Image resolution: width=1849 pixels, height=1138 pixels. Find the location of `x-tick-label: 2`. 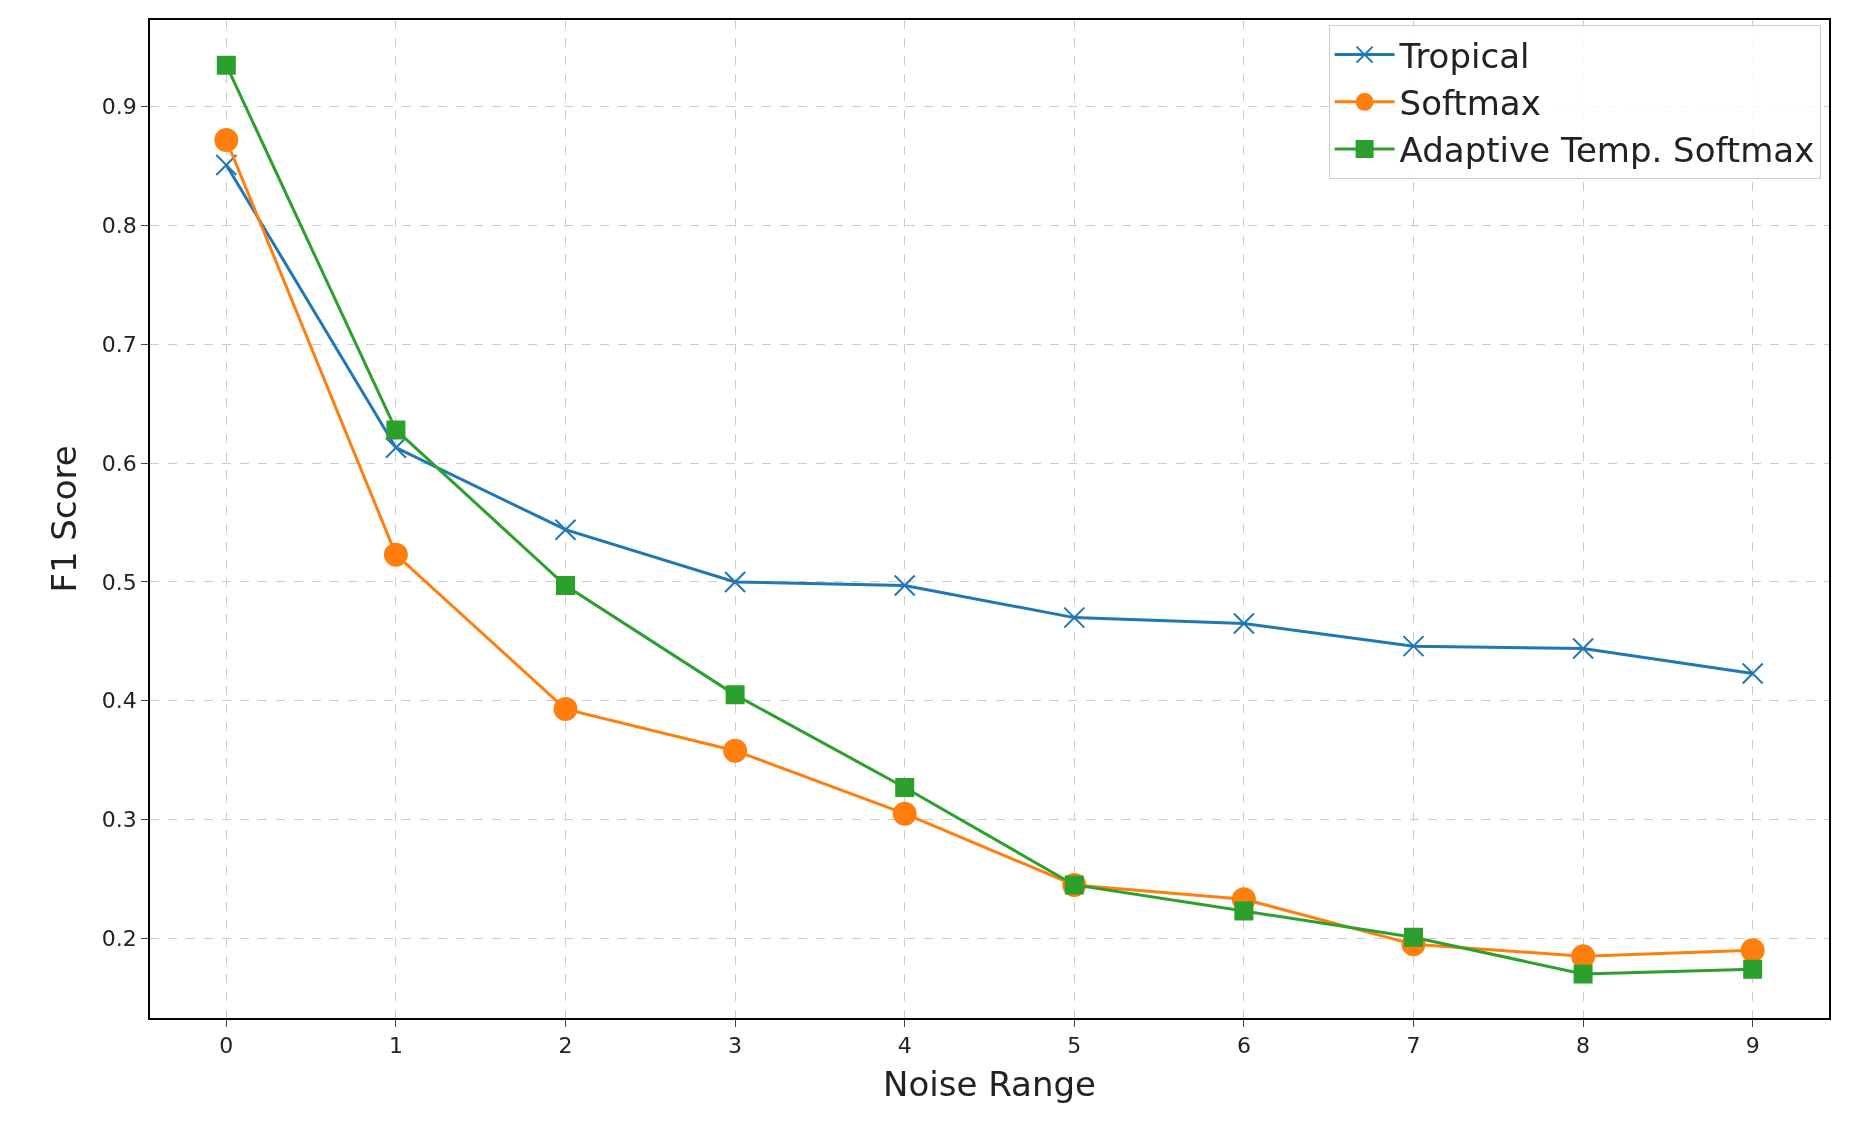

x-tick-label: 2 is located at coordinates (565, 1046).